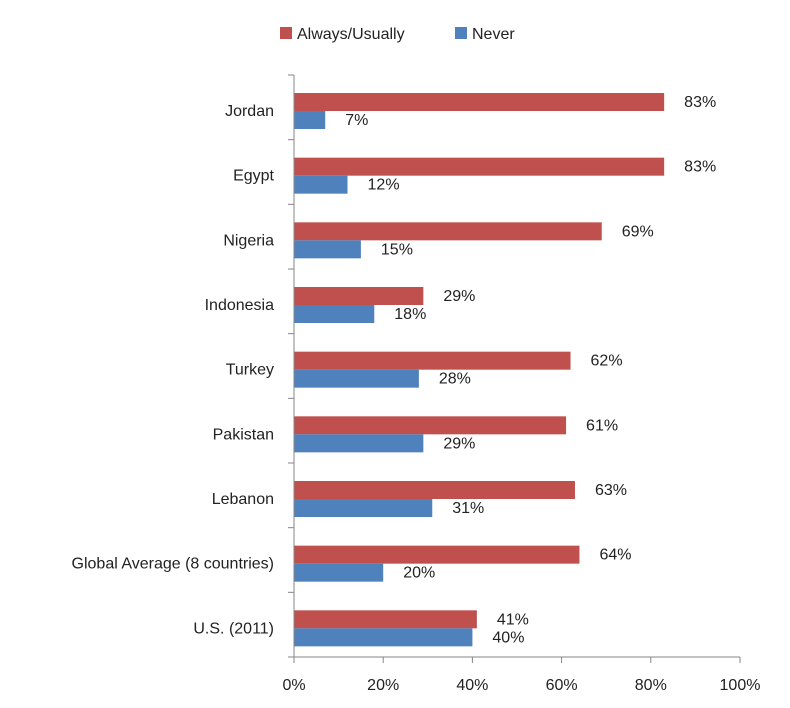 This screenshot has width=790, height=708. I want to click on value-label-never-u-s-2011: 40%, so click(508, 637).